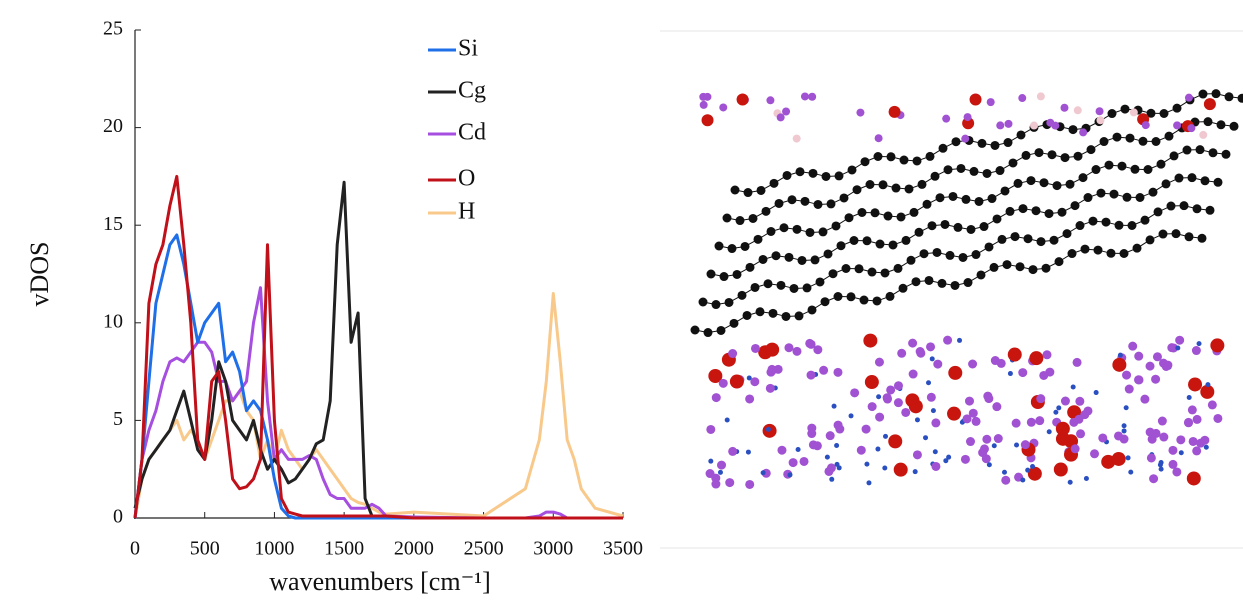 Image resolution: width=1243 pixels, height=603 pixels. What do you see at coordinates (118, 419) in the screenshot?
I see `y-tick-label: 5` at bounding box center [118, 419].